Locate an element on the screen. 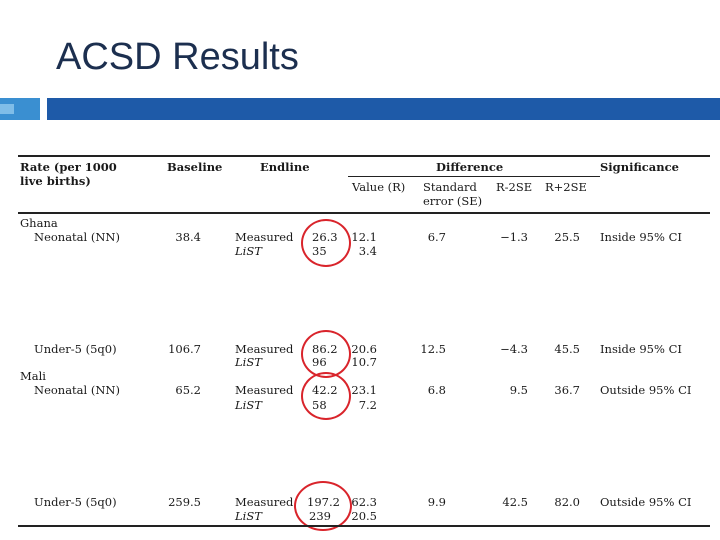 The height and width of the screenshot is (540, 720). table-bottom-rule is located at coordinates (364, 526).